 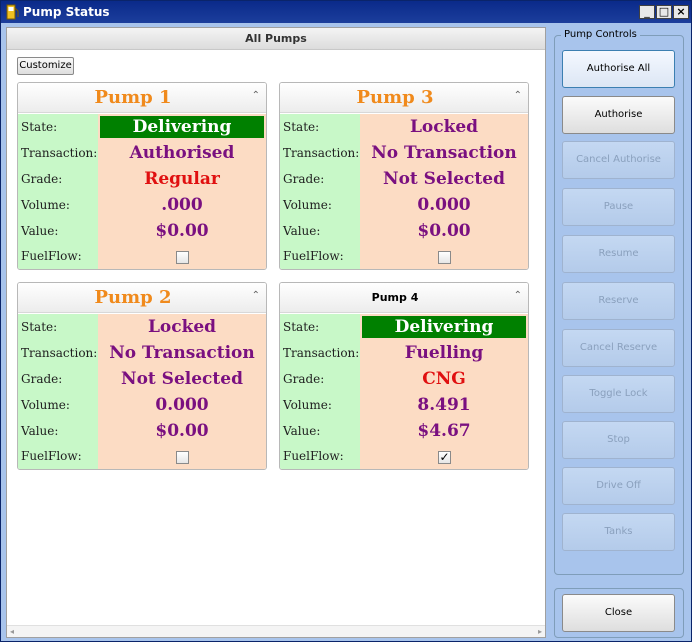 I want to click on panel-header: All Pumps, so click(x=276, y=39).